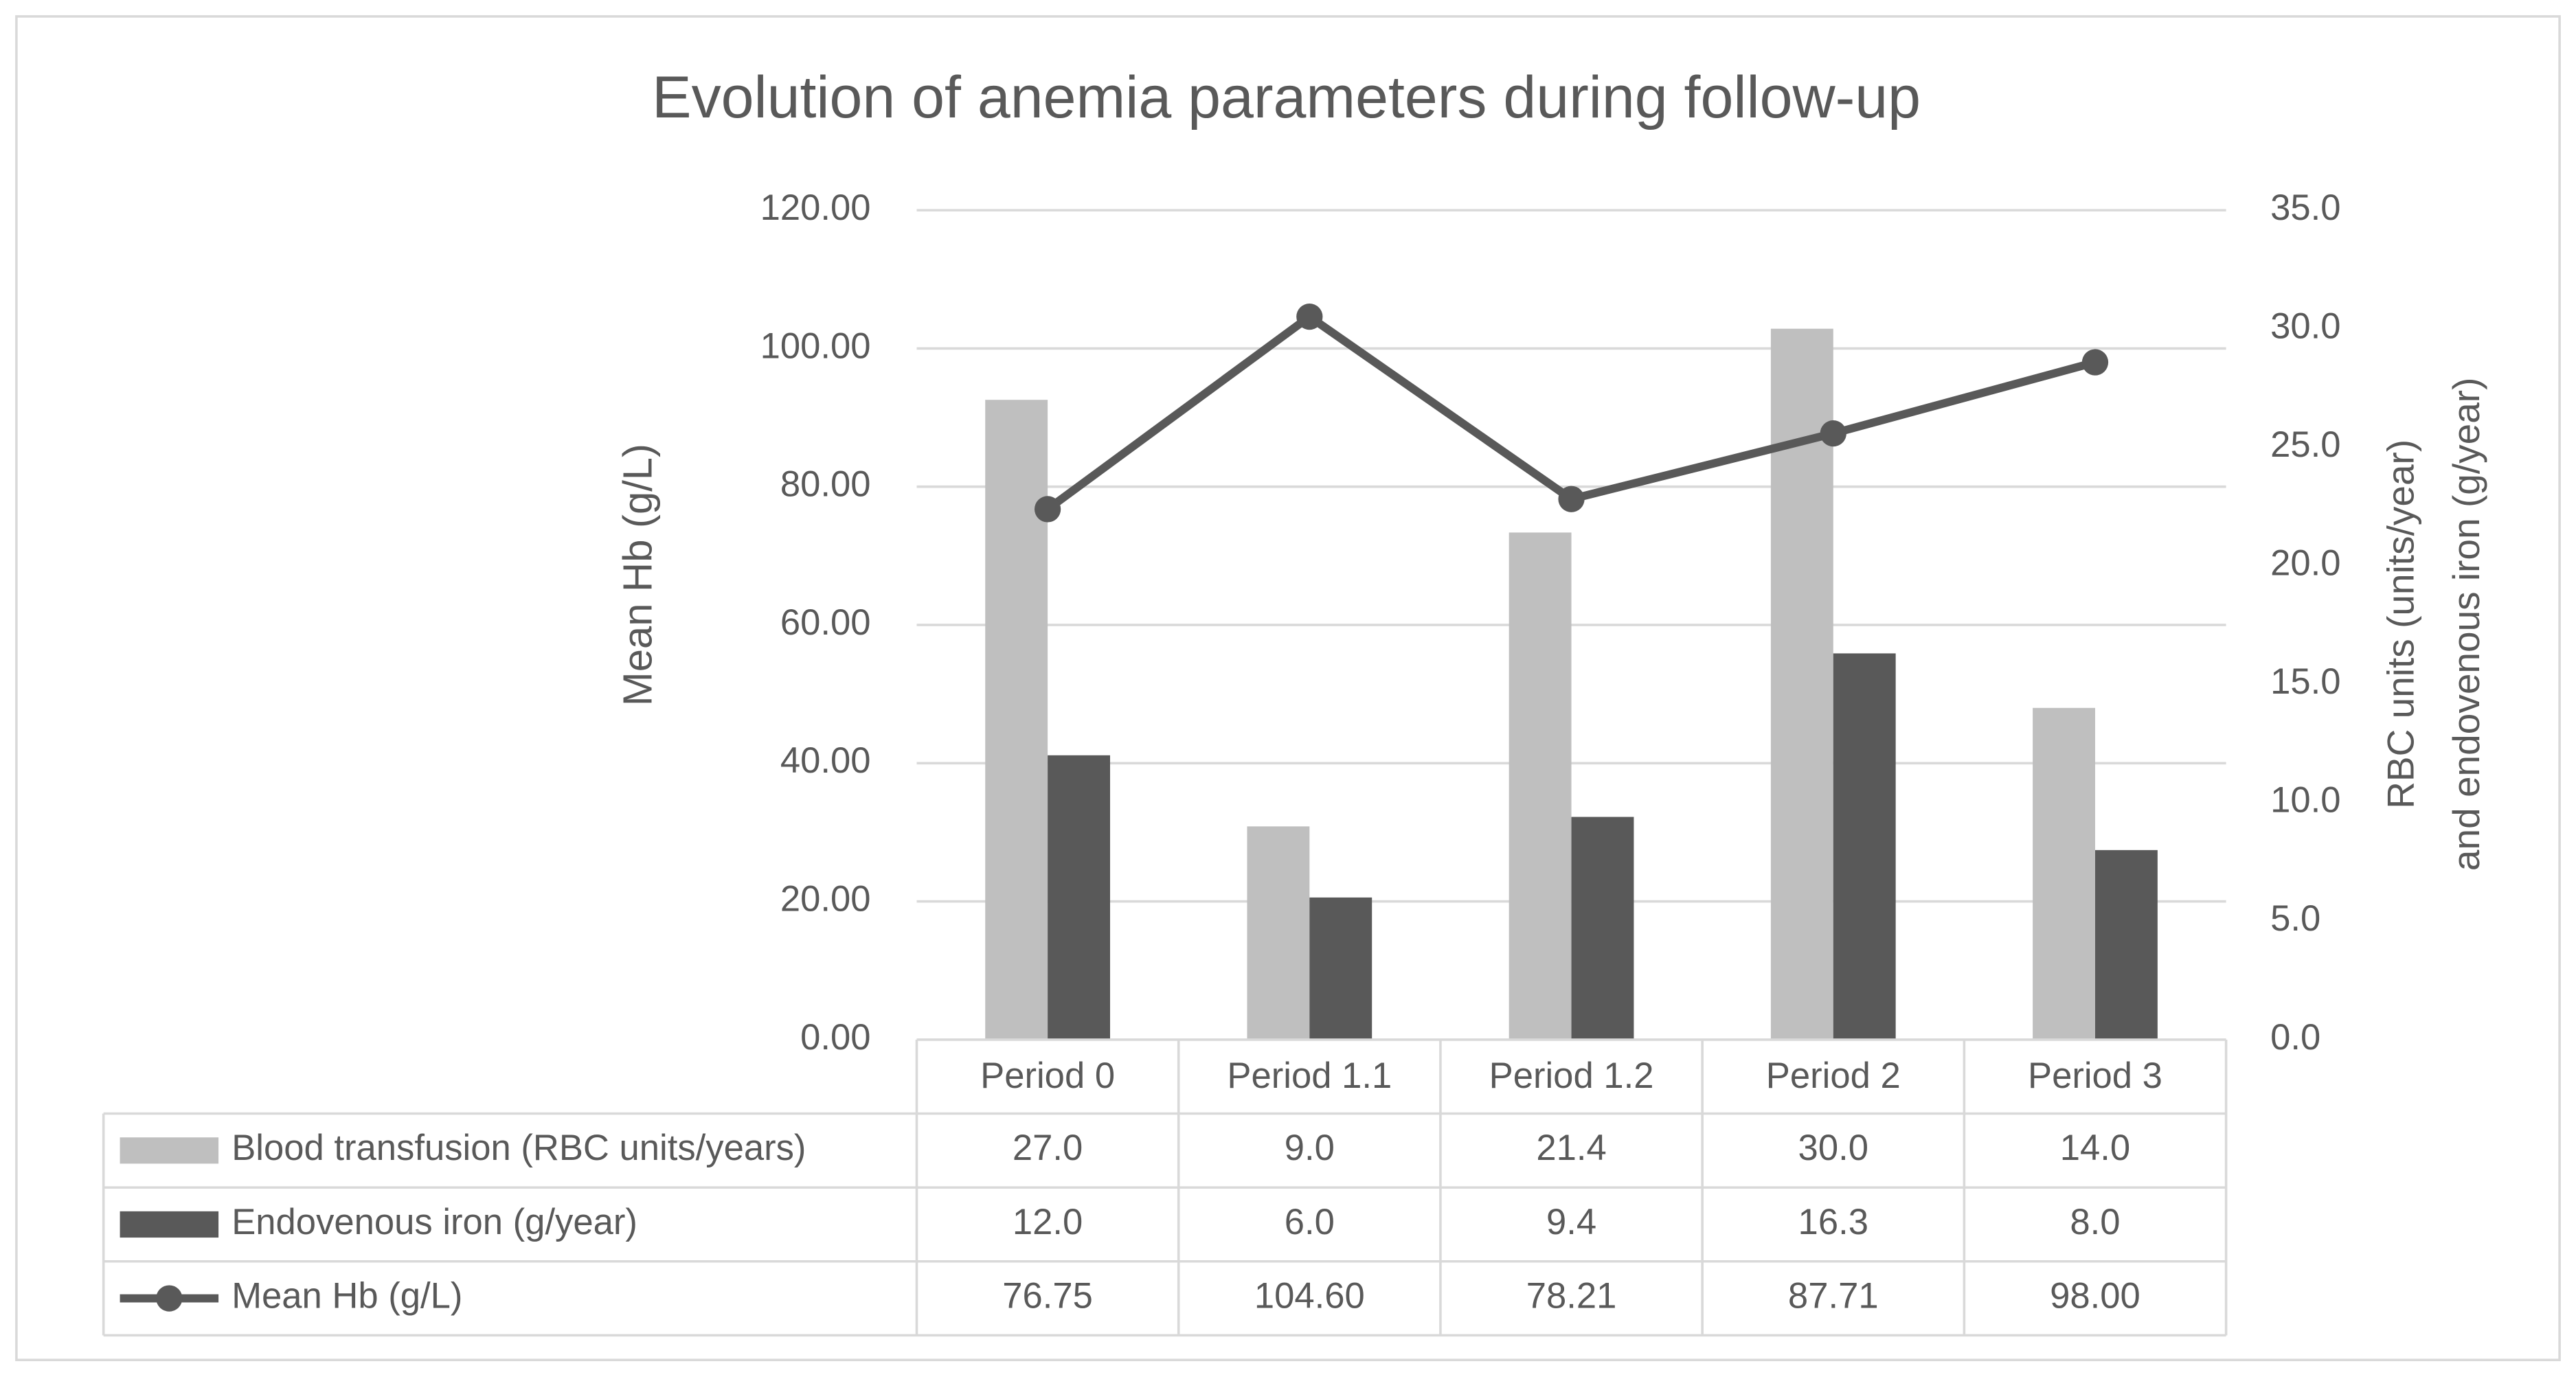 The image size is (2576, 1379). What do you see at coordinates (346, 1295) in the screenshot?
I see `legend-label: Mean Hb (g/L)` at bounding box center [346, 1295].